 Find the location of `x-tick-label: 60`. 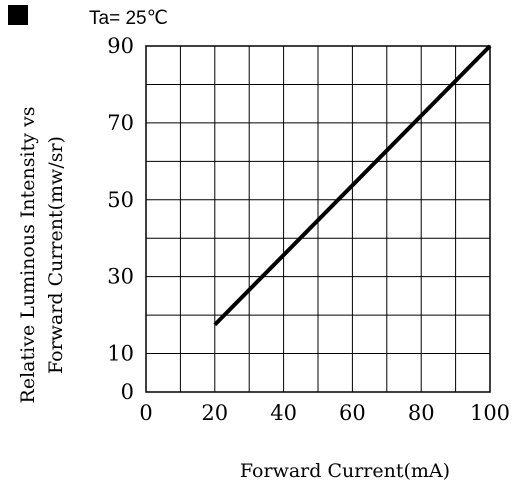

x-tick-label: 60 is located at coordinates (352, 413).